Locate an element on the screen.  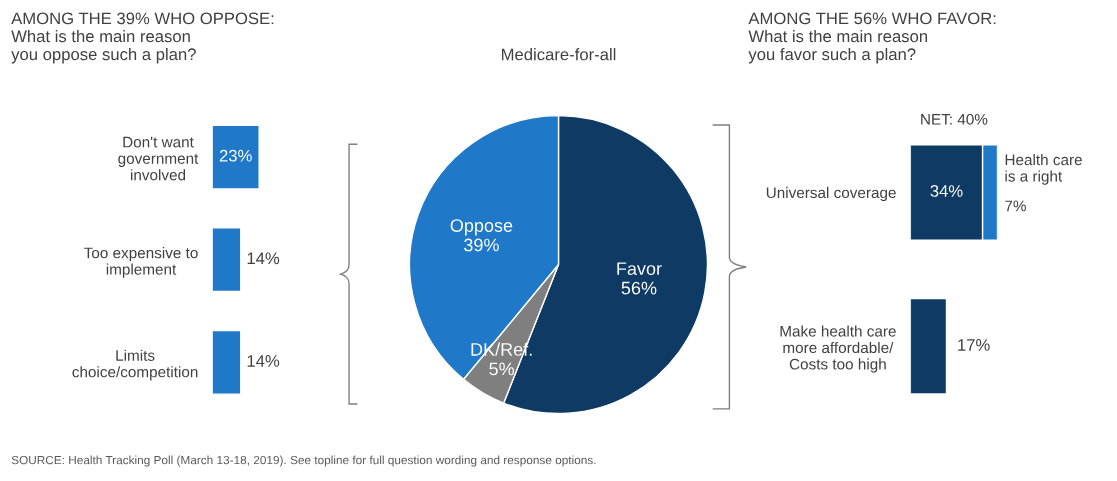
data-label: 56% is located at coordinates (639, 288).